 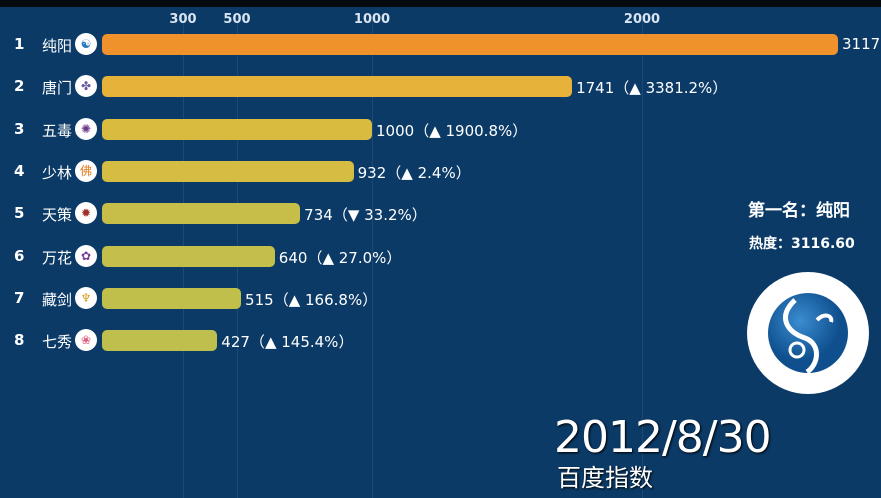 I want to click on value-label: 3117, so click(x=861, y=44).